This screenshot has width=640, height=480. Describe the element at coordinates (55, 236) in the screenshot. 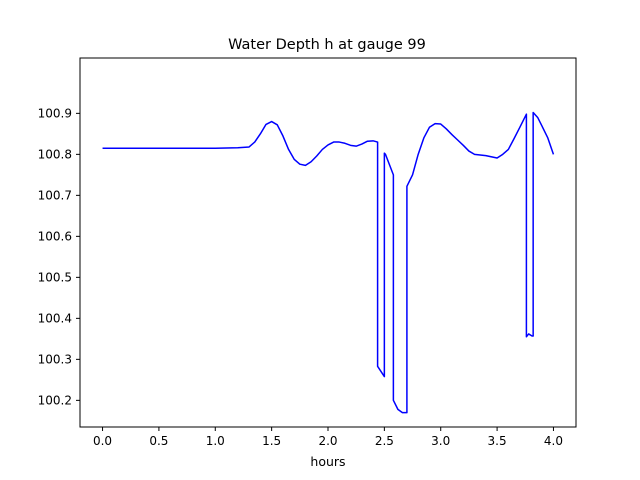

I see `y-tick-label: 100.6` at that location.